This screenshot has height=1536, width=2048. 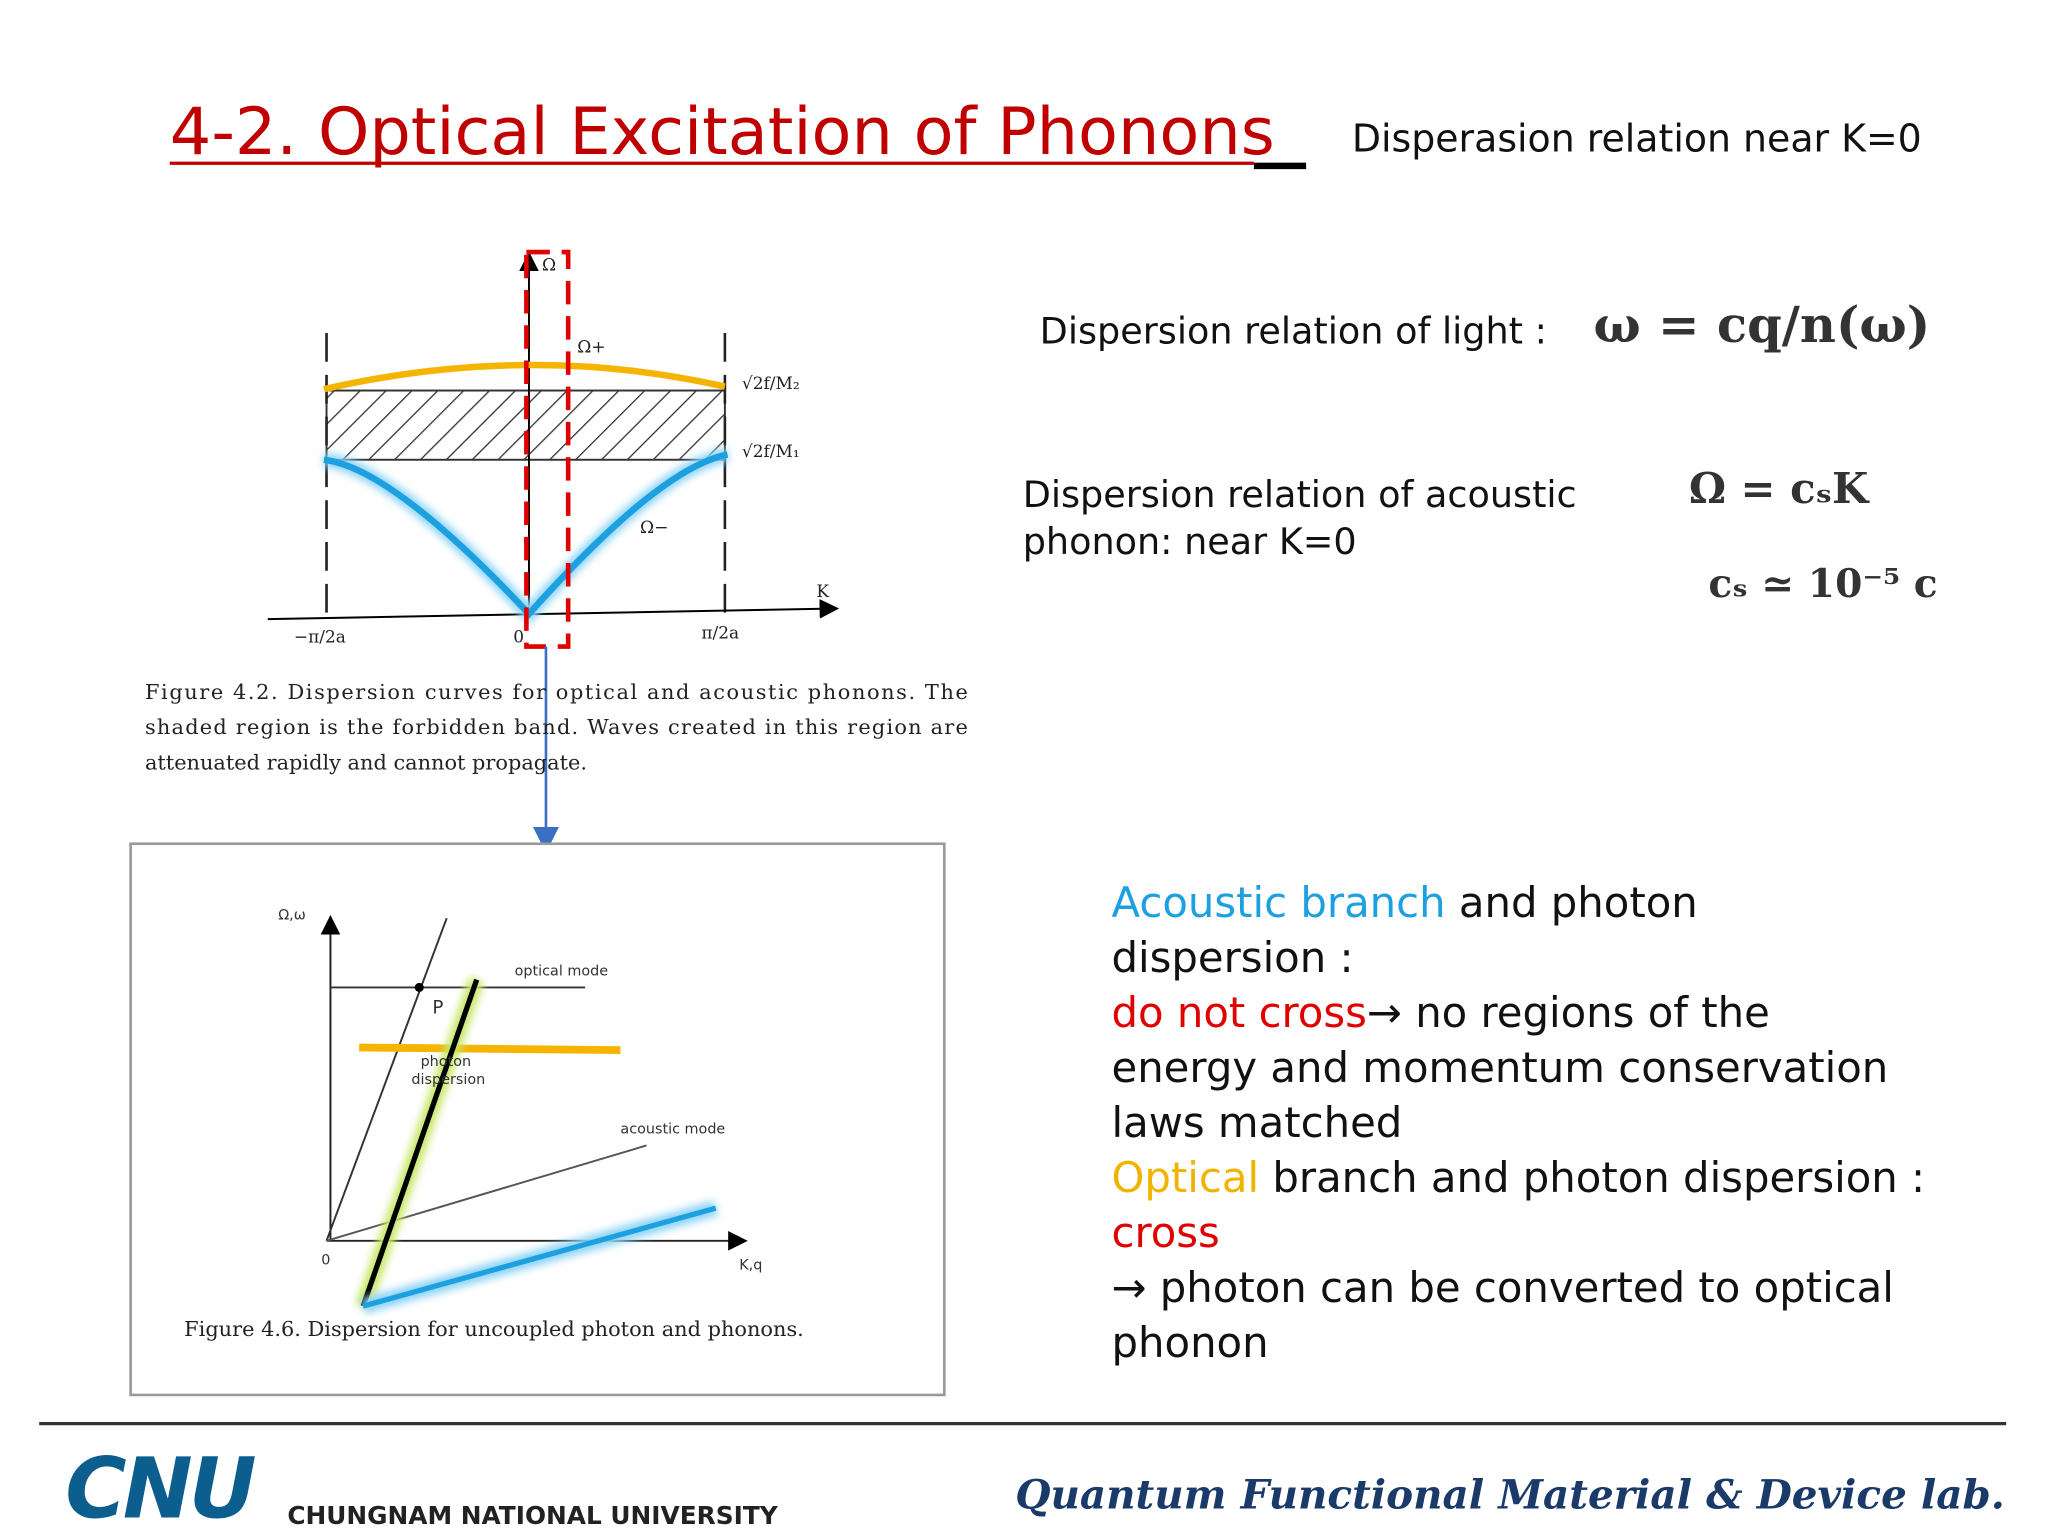 I want to click on label: Ω+, so click(x=591, y=348).